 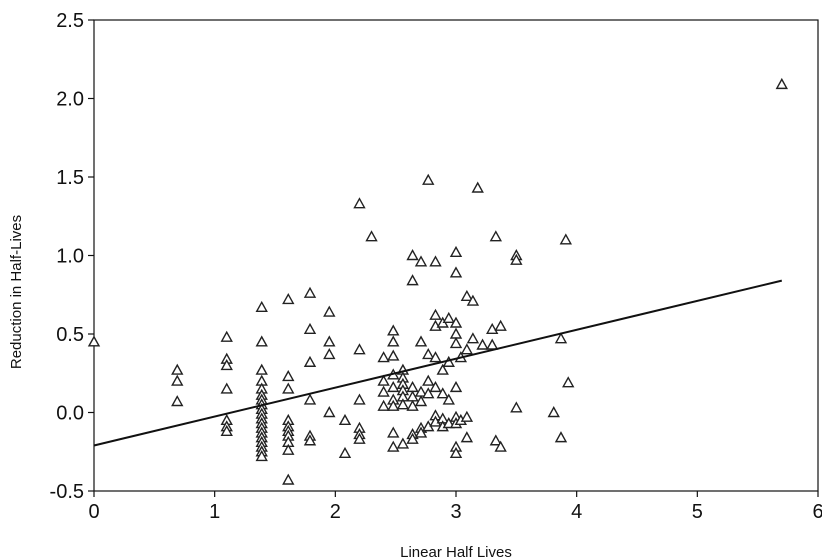 I want to click on y-axis-ticks: -0.5 0.0 0.5 1.0 1.5 2.0 2.5, so click(x=72, y=256).